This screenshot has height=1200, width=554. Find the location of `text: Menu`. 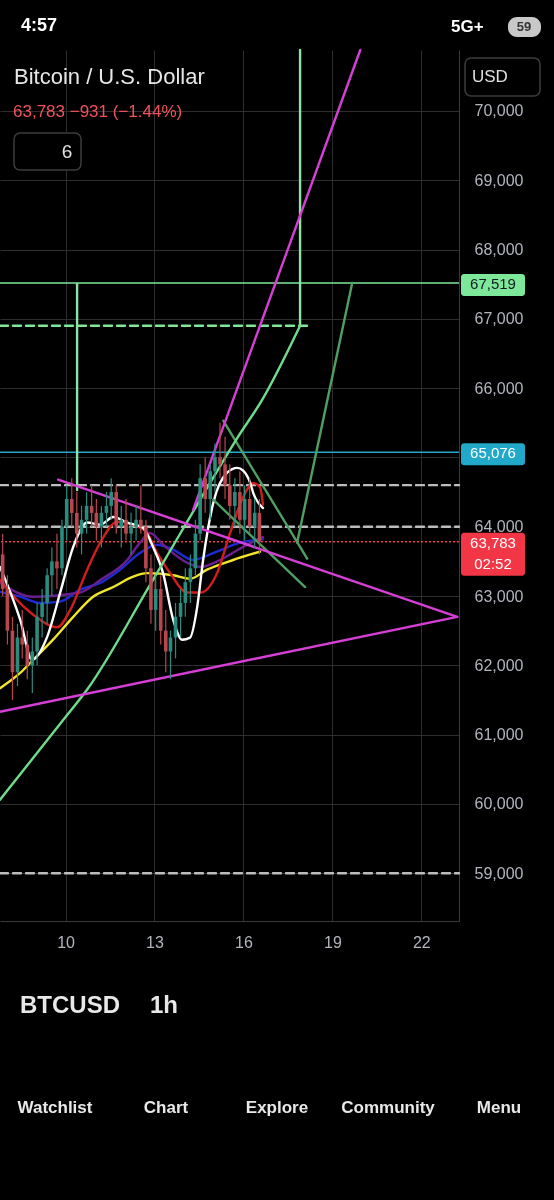

text: Menu is located at coordinates (499, 1107).